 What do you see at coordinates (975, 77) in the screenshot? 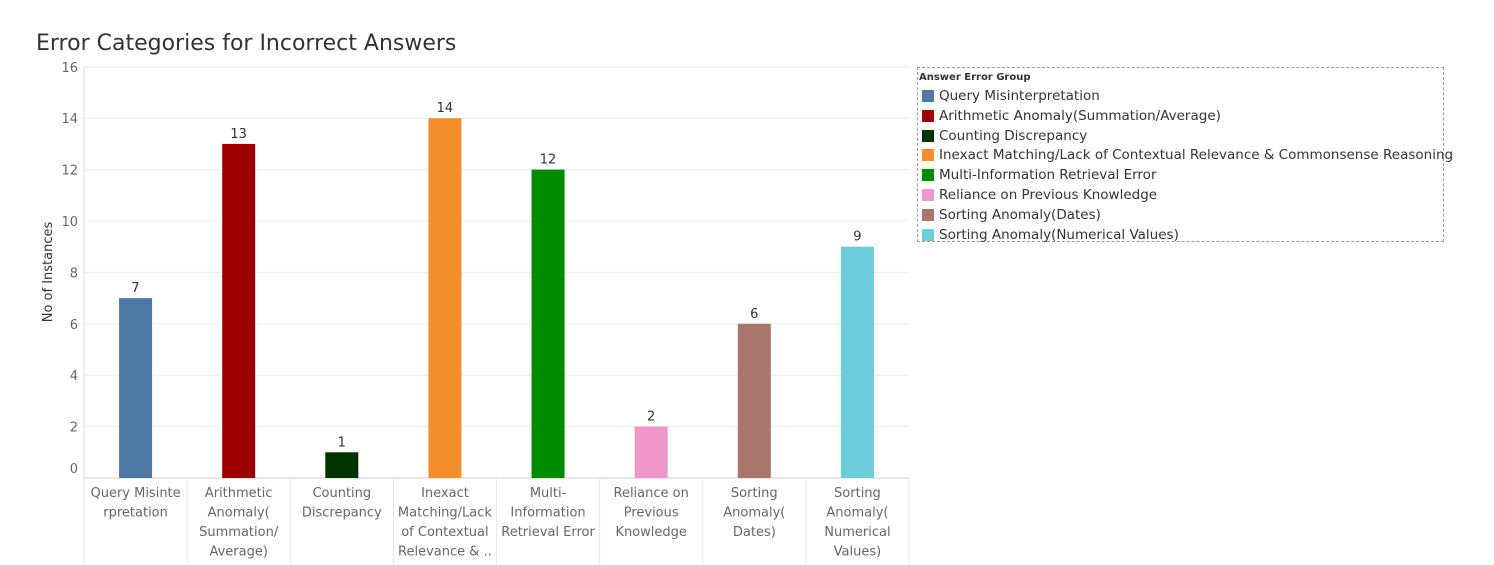
I see `legend-title: Answer Error Group` at bounding box center [975, 77].